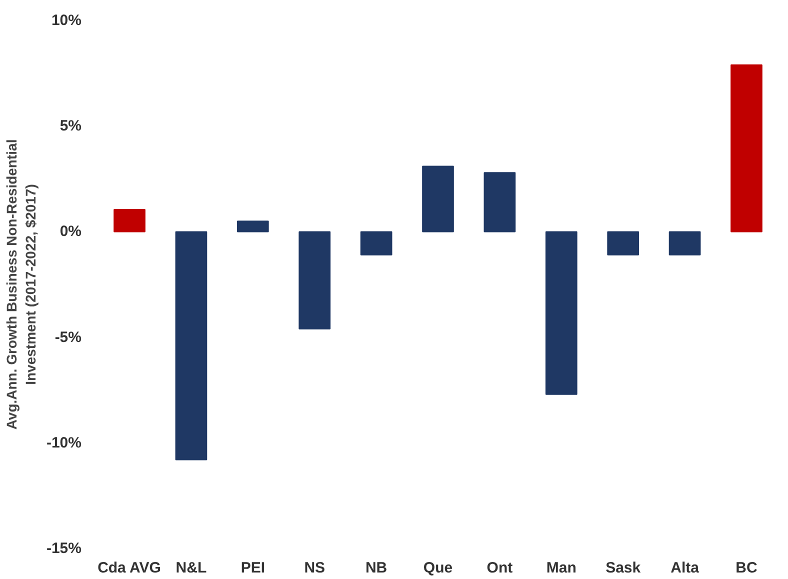 This screenshot has height=579, width=788. What do you see at coordinates (68, 337) in the screenshot?
I see `y-tick-label: -5%` at bounding box center [68, 337].